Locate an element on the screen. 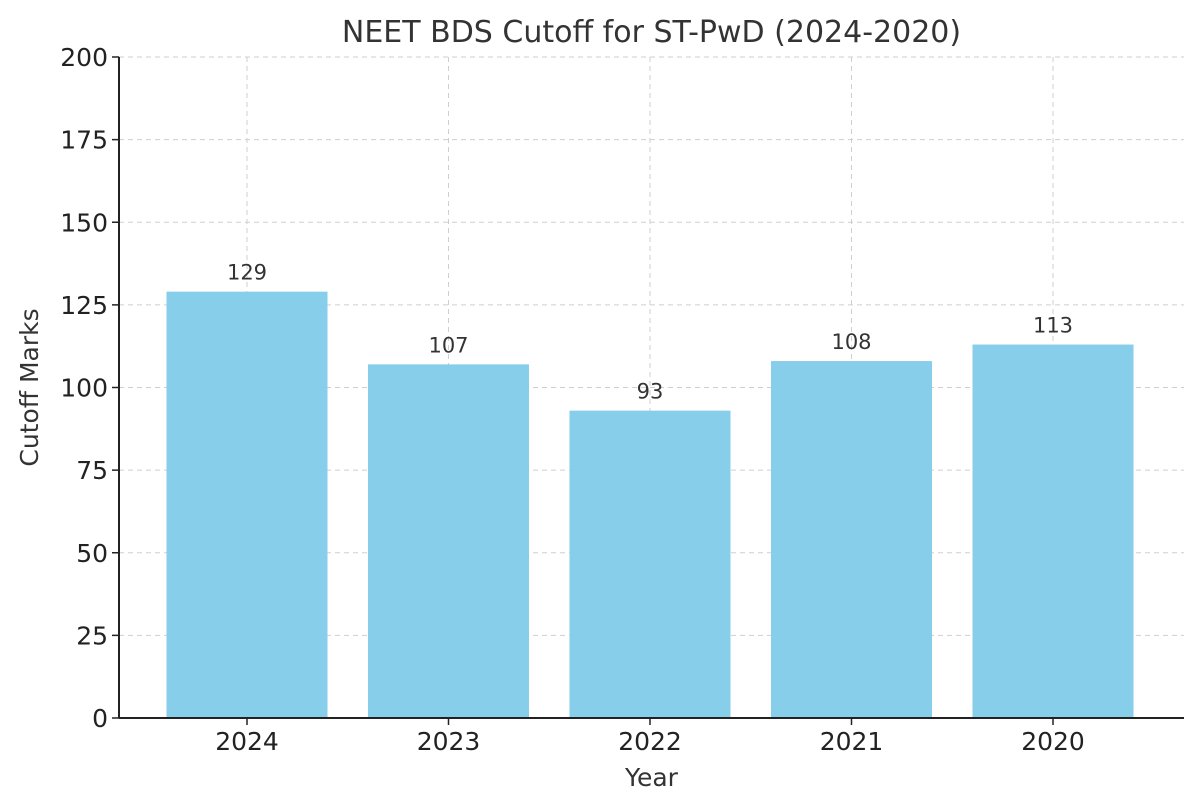 Image resolution: width=1200 pixels, height=810 pixels. y-tick-label: 25 is located at coordinates (92, 635).